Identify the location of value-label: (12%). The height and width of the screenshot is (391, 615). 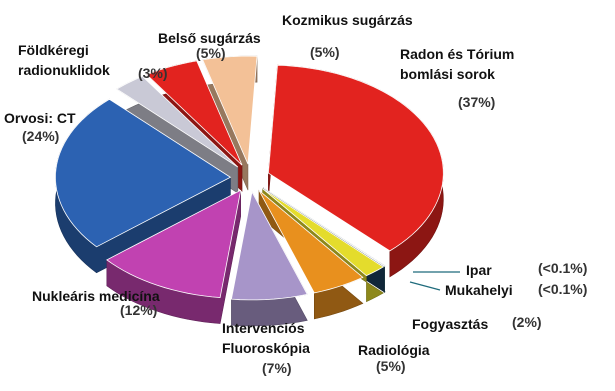
(139, 310).